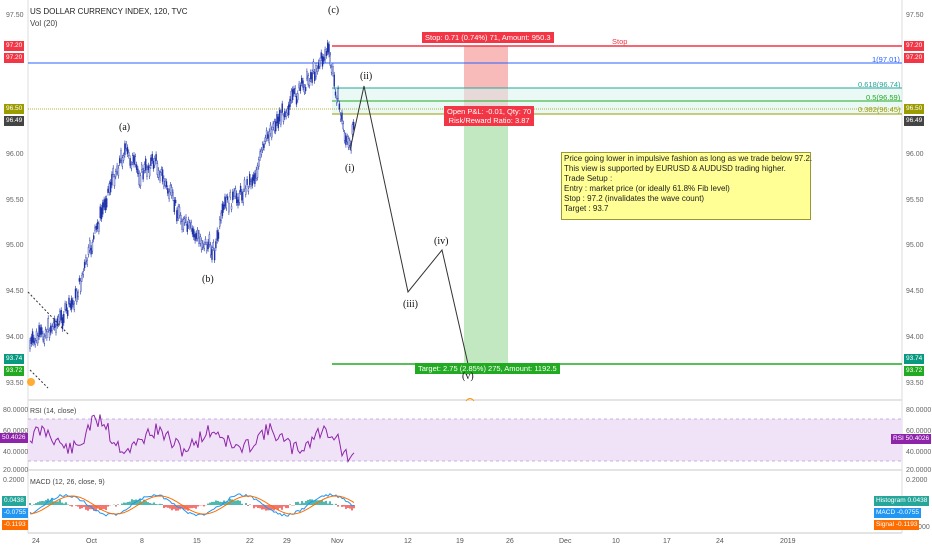 The image size is (932, 550). What do you see at coordinates (897, 513) in the screenshot?
I see `macd-right-badge: MACD -0.0755` at bounding box center [897, 513].